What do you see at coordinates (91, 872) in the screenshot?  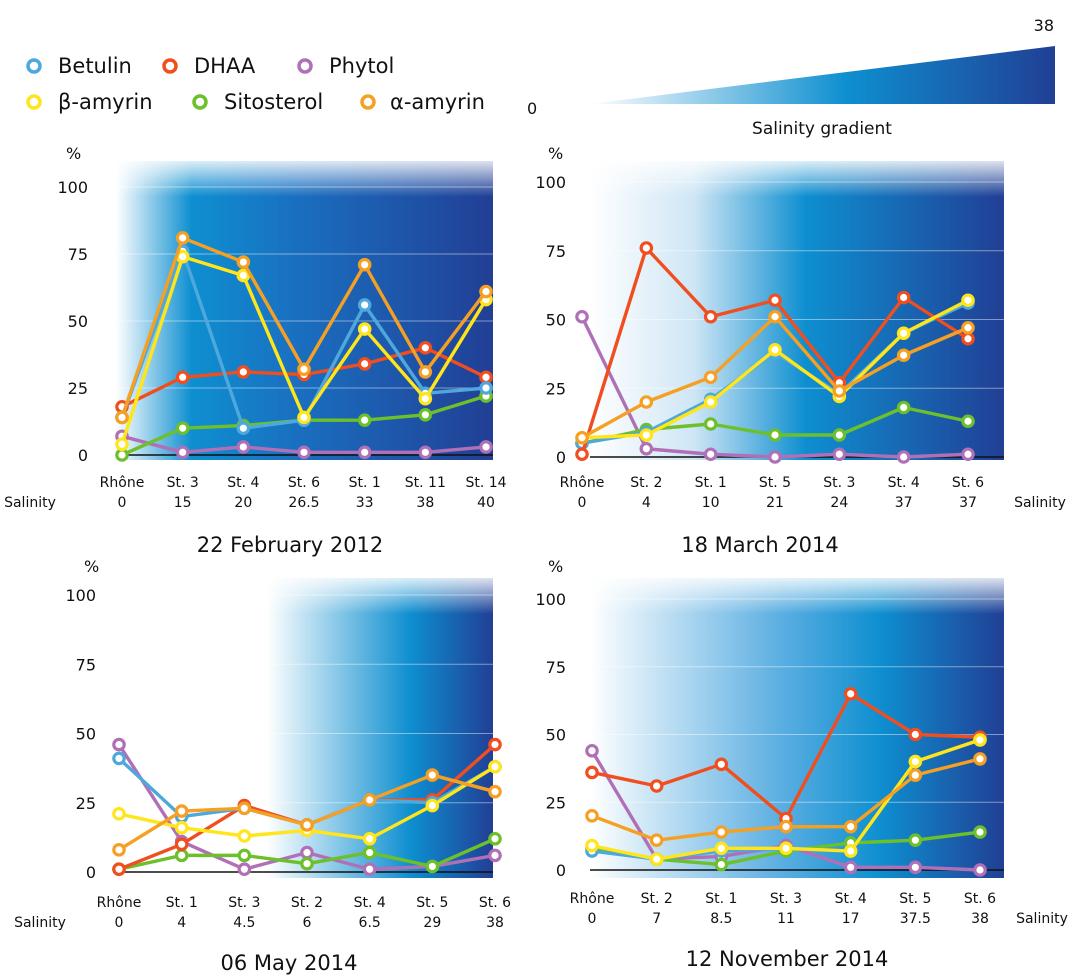 I see `y-tick-label: 0` at bounding box center [91, 872].